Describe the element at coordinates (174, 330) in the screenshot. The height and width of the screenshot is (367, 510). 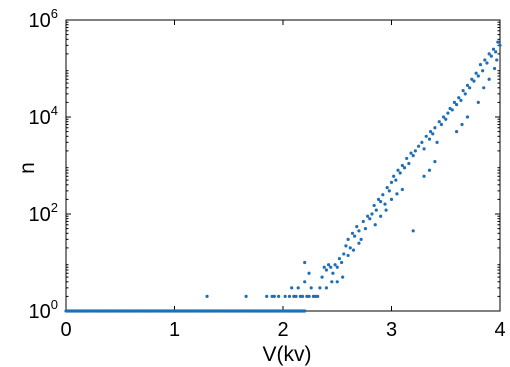
I see `x-tick-label: 1` at that location.